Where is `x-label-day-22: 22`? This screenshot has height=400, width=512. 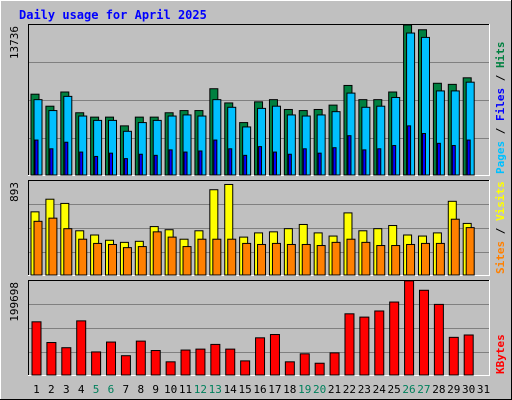
x-label-day-22: 22 is located at coordinates (349, 389).